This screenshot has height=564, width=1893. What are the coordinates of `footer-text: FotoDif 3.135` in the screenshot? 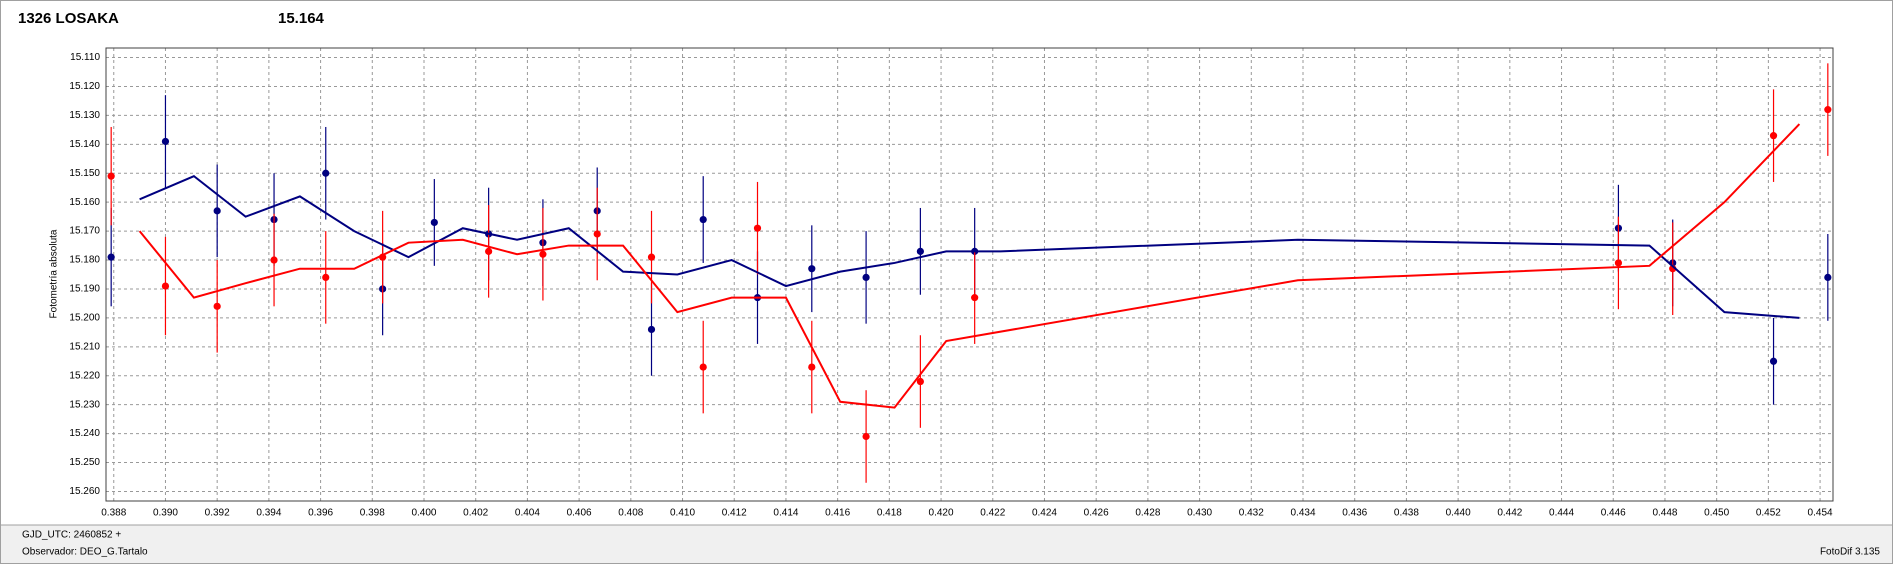 It's located at (1850, 552).